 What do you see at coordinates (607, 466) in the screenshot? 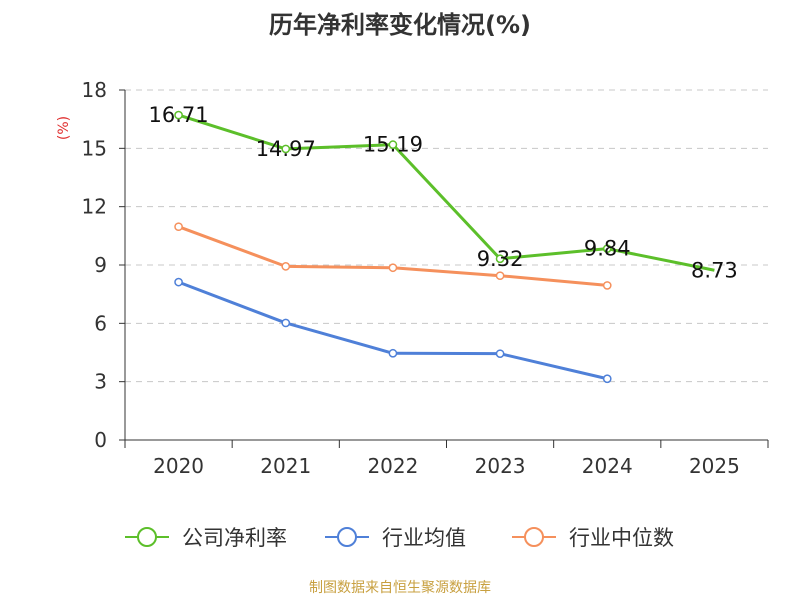
I see `x-tick-label: 2024` at bounding box center [607, 466].